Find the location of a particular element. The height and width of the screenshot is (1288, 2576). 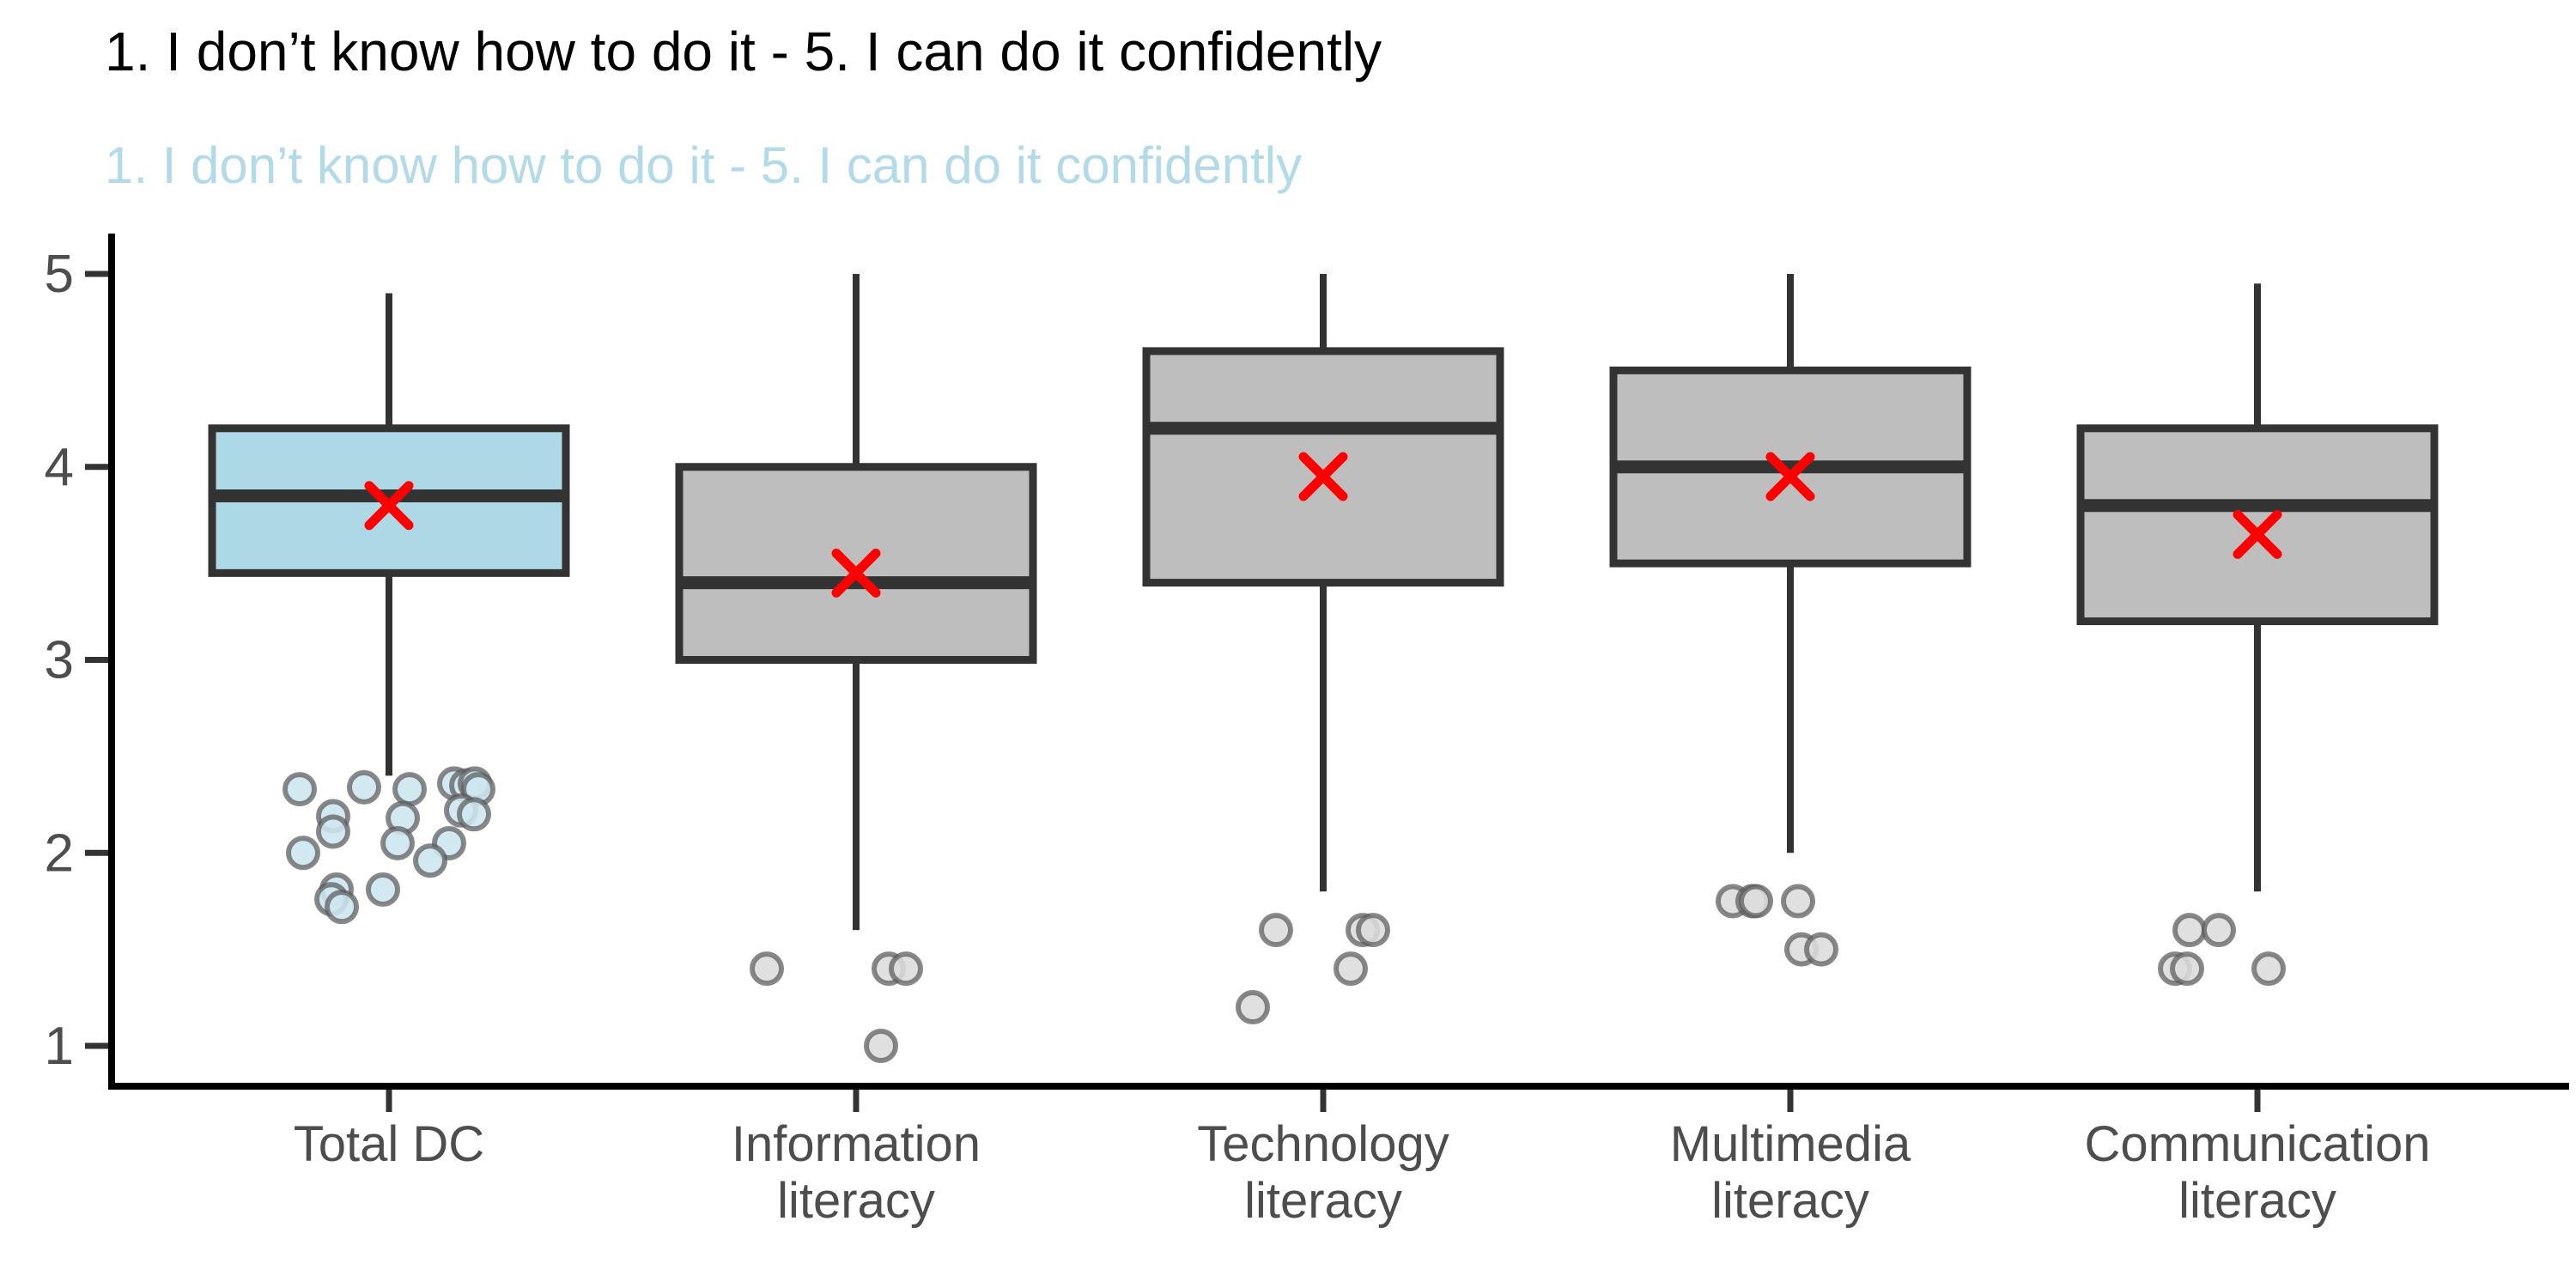

x-axis-category-label: Technology is located at coordinates (1323, 1144).